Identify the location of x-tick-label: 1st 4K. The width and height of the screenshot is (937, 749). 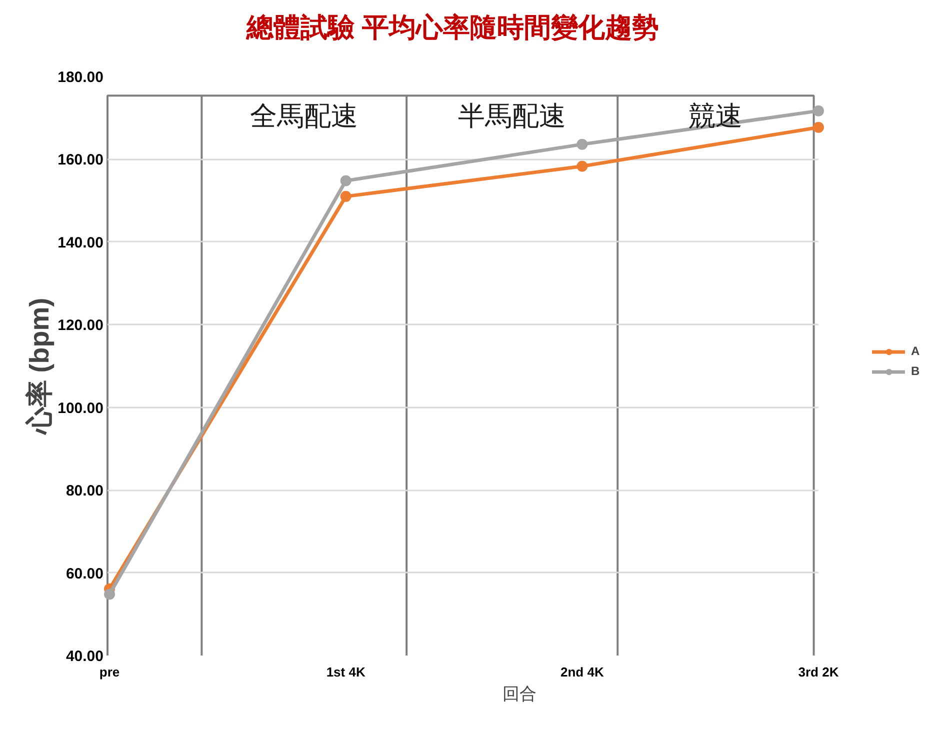
(346, 672).